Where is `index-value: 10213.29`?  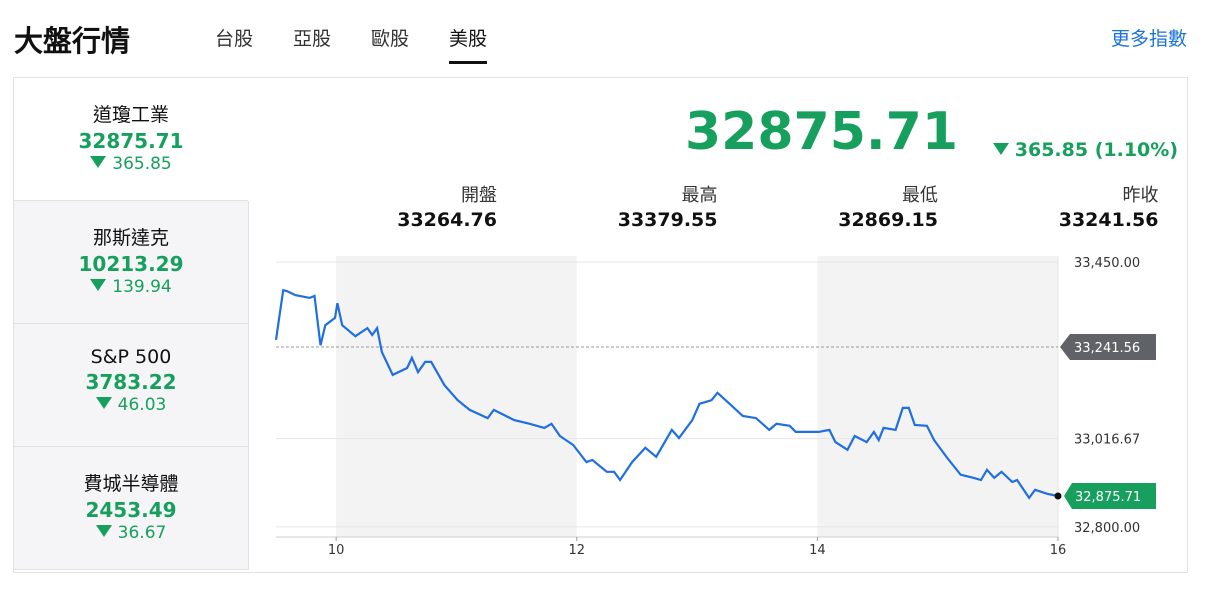
index-value: 10213.29 is located at coordinates (131, 264).